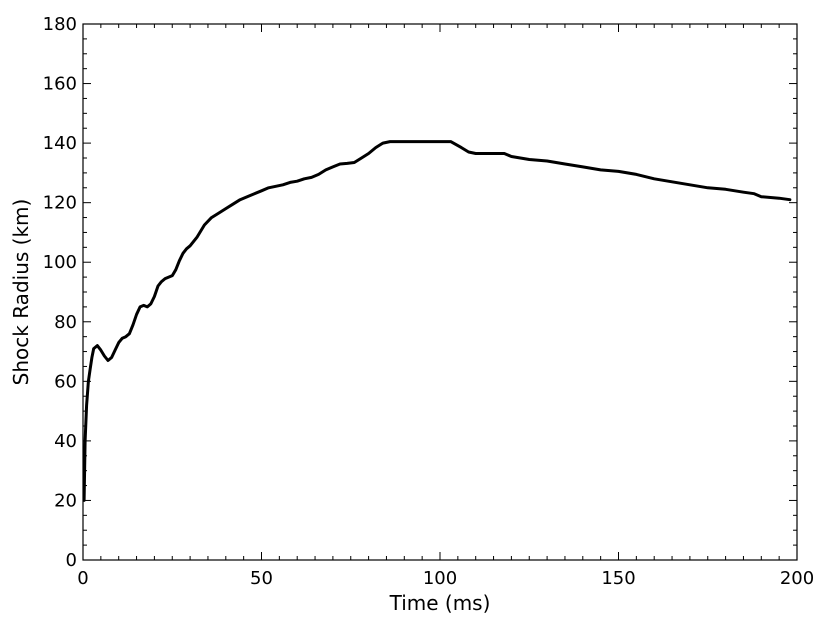  Describe the element at coordinates (261, 578) in the screenshot. I see `x-tick-label: 50` at that location.